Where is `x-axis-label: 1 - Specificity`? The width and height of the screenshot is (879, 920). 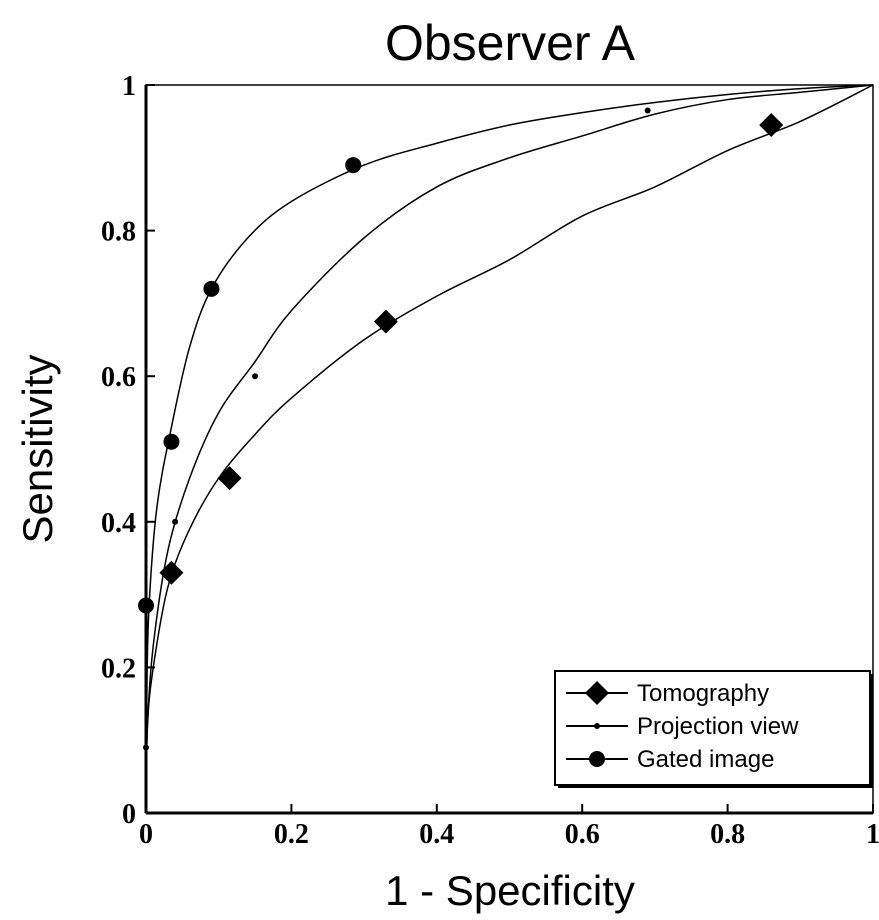 x-axis-label: 1 - Specificity is located at coordinates (510, 890).